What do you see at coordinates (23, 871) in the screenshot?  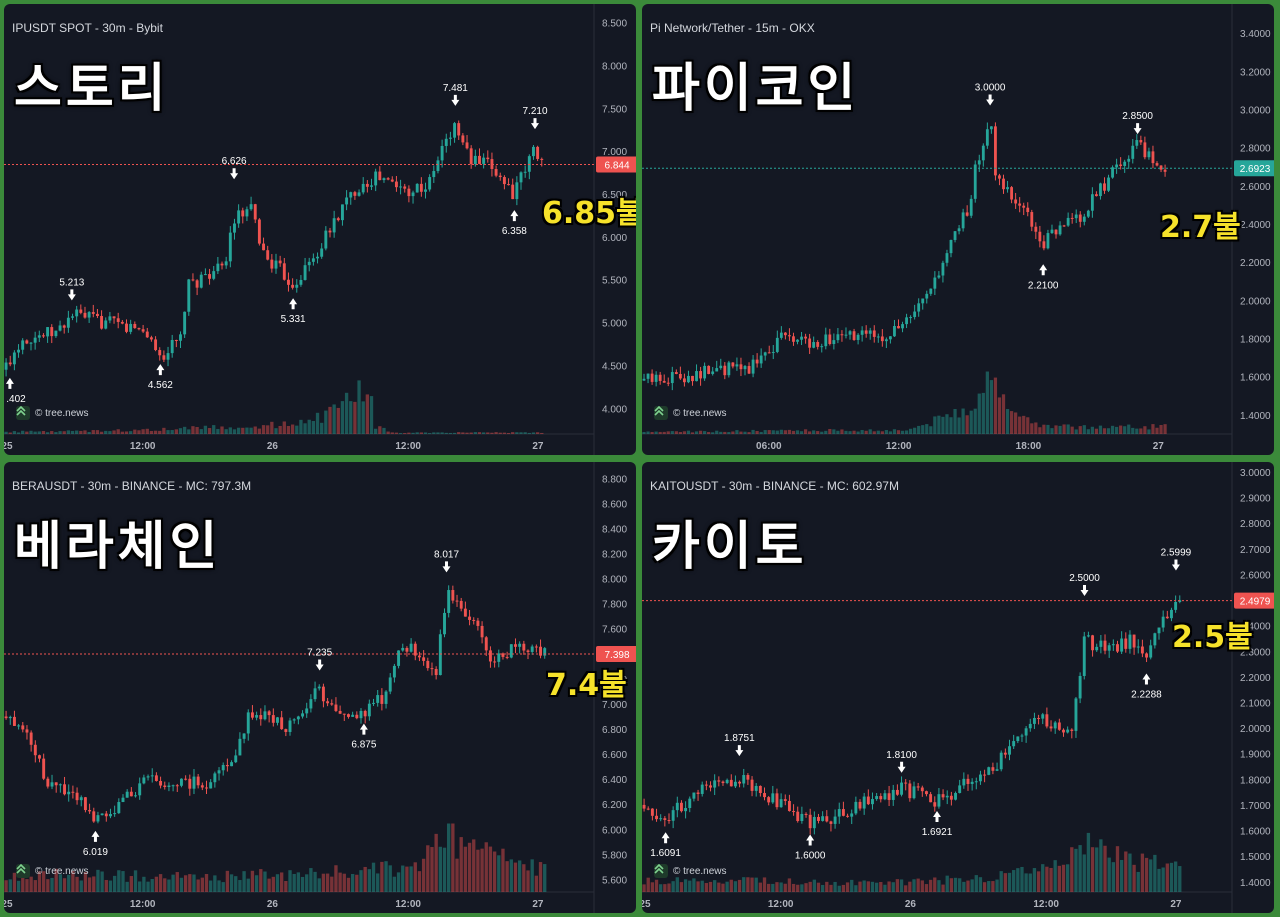 I see `tree-news-icon` at bounding box center [23, 871].